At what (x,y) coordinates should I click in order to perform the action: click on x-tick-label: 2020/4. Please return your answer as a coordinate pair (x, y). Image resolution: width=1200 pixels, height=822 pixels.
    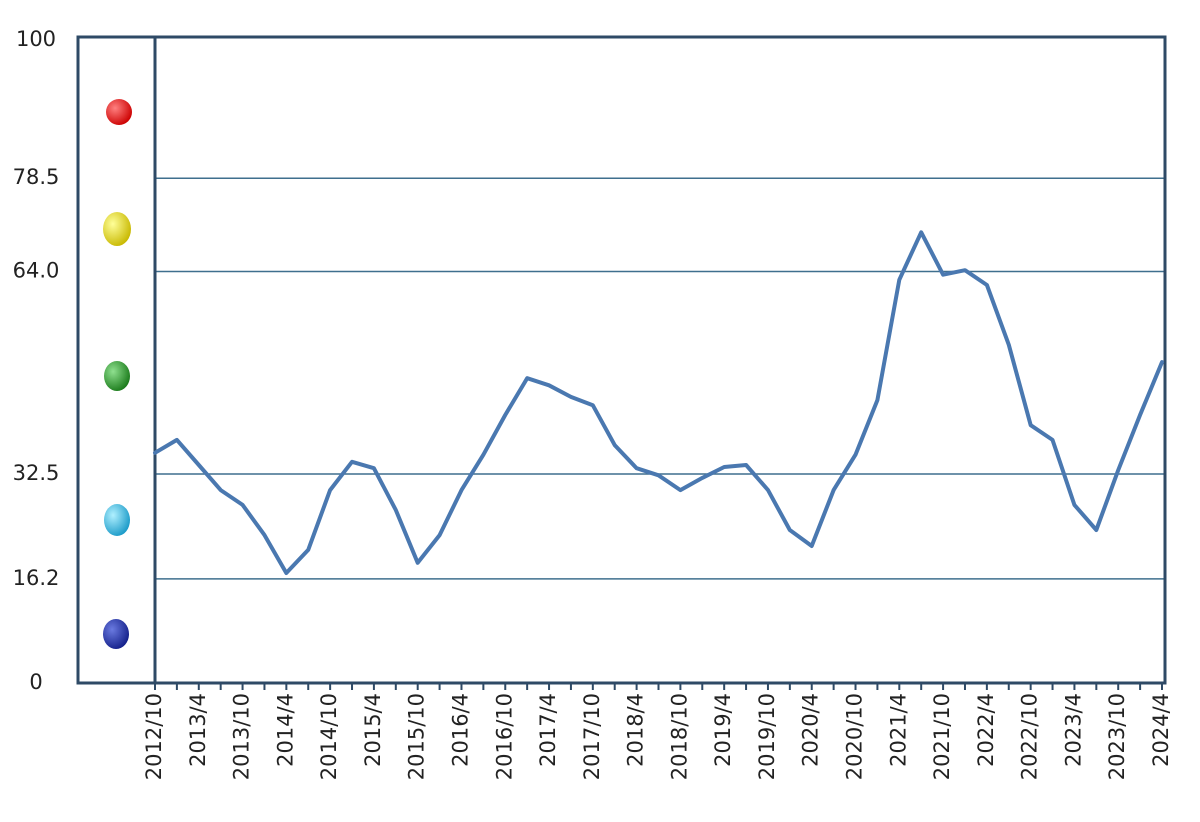
    Looking at the image, I should click on (811, 730).